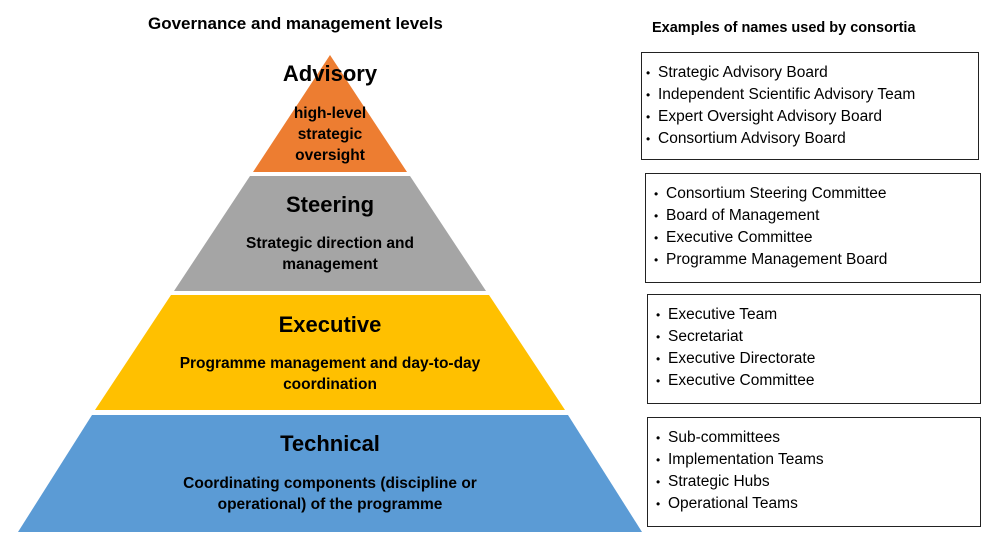 The image size is (1000, 549). Describe the element at coordinates (814, 194) in the screenshot. I see `example-item: Consortium Steering Committee` at that location.